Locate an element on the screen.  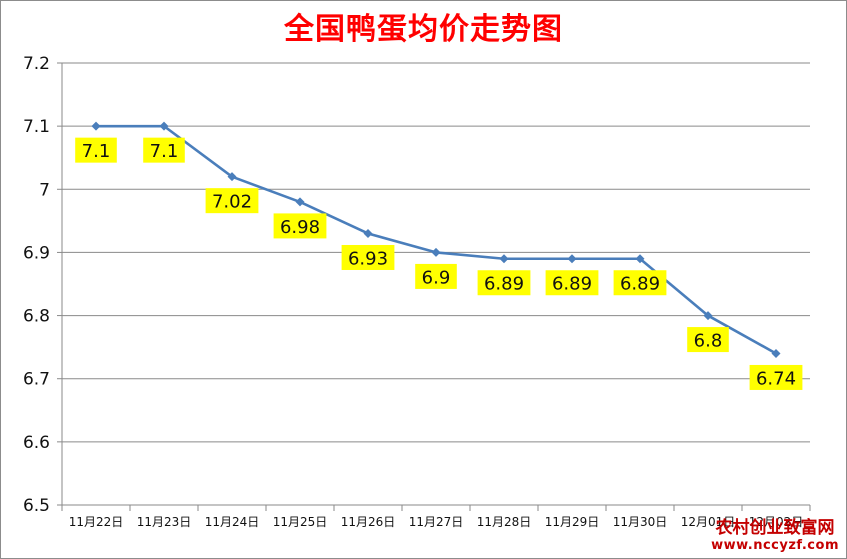
y-axis-ticks: 6.5 6.6 6.7 6.8 6.9 7 7.1 7.2 is located at coordinates (36, 285).